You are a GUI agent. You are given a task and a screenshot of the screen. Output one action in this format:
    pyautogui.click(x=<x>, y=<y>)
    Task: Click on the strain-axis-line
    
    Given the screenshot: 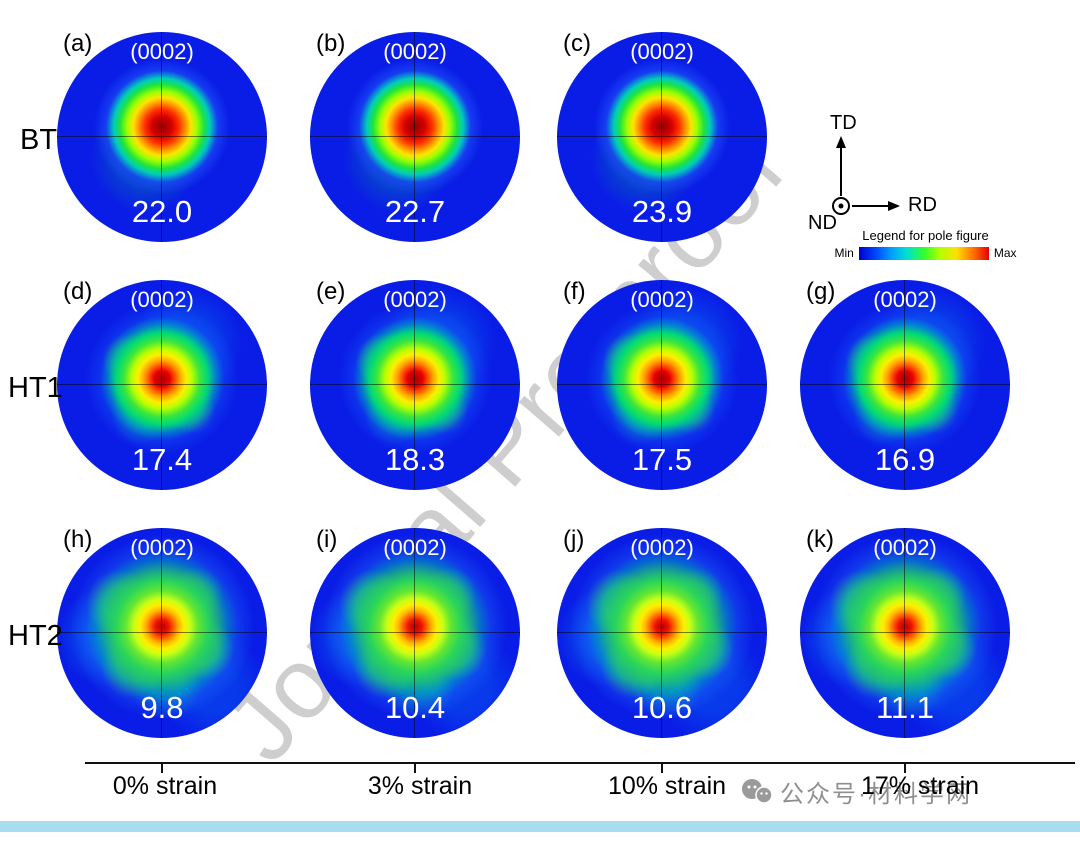 What is the action you would take?
    pyautogui.click(x=580, y=763)
    